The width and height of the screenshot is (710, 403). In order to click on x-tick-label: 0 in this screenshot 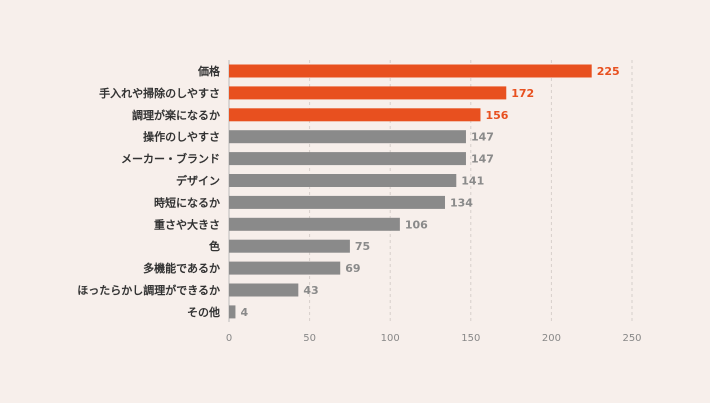, I will do `click(229, 338)`.